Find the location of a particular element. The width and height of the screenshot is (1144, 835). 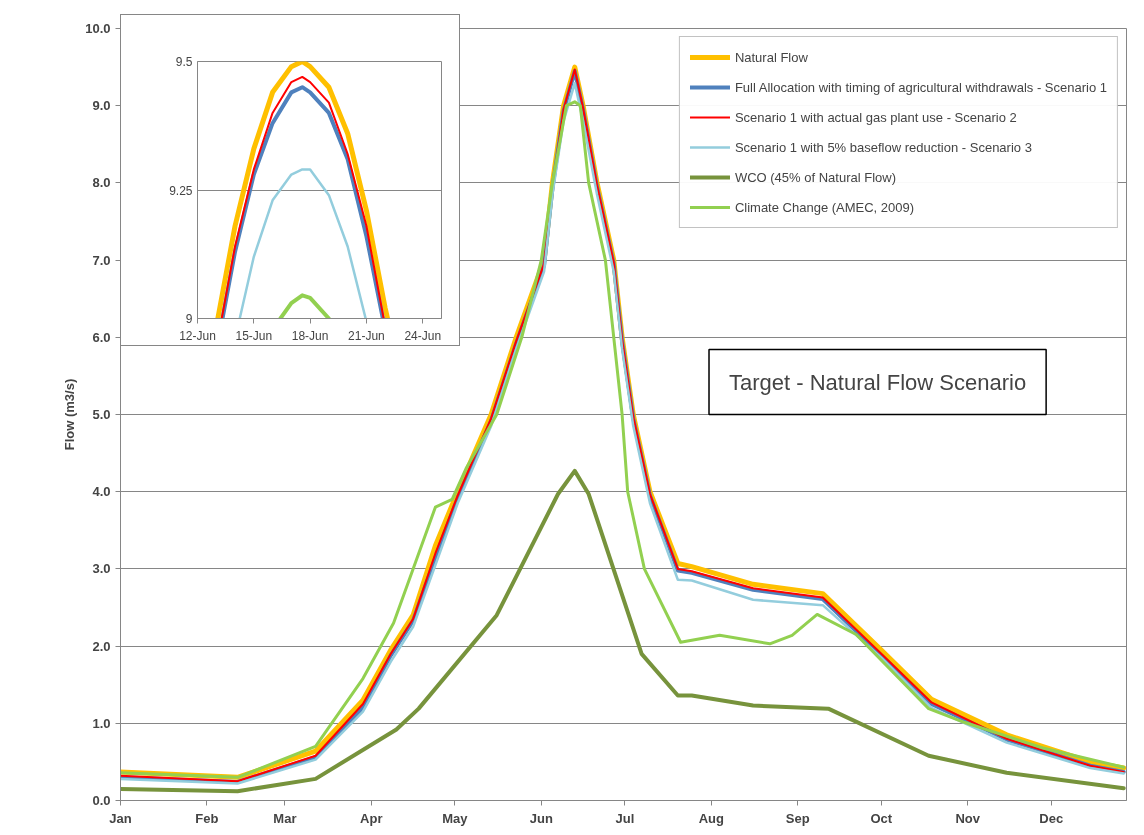

legend-label: Scenario 1 with 5% baseflow reduction - Scenario 3 is located at coordinates (883, 147).